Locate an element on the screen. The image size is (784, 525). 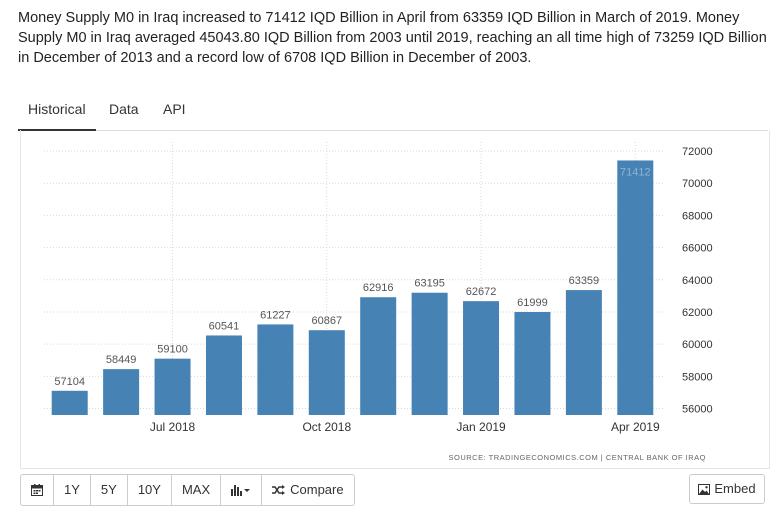
bar-value-label: 59100 is located at coordinates (172, 350).